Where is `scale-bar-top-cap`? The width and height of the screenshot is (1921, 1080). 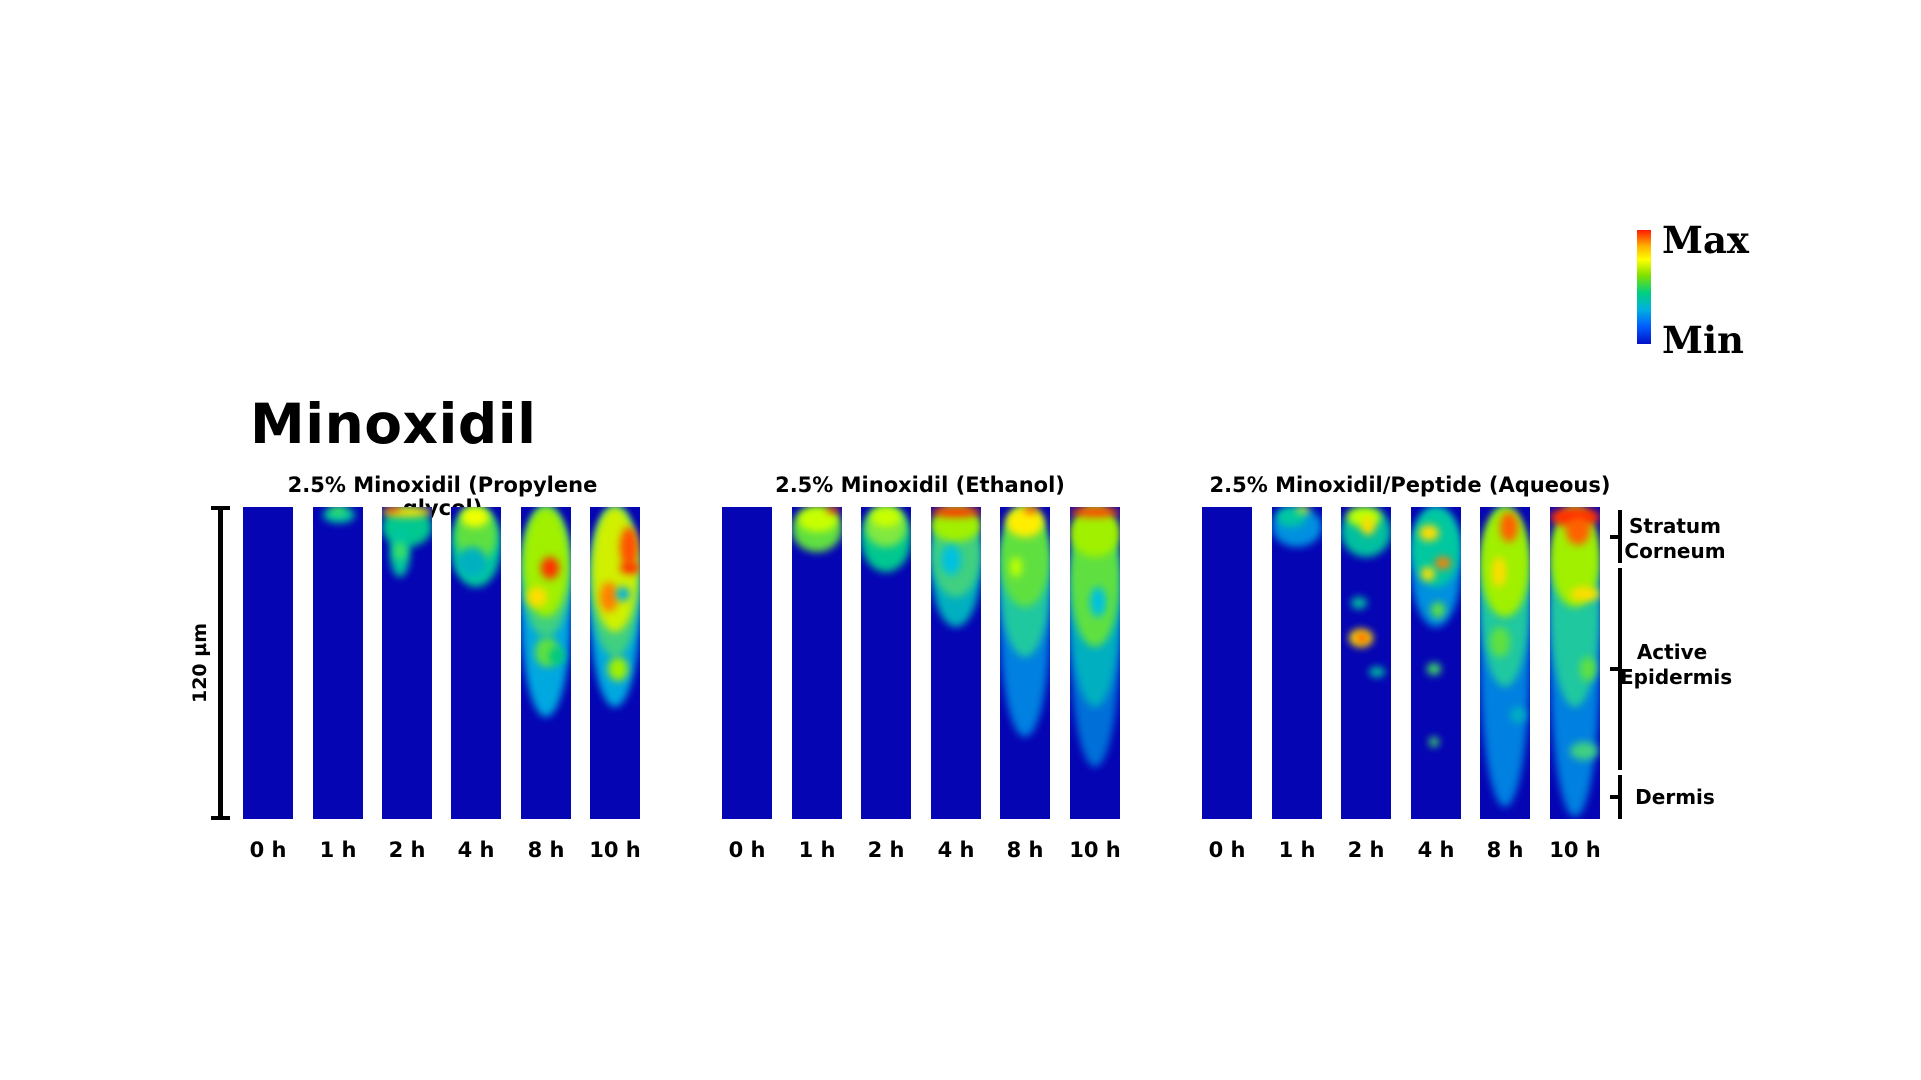 scale-bar-top-cap is located at coordinates (220, 508).